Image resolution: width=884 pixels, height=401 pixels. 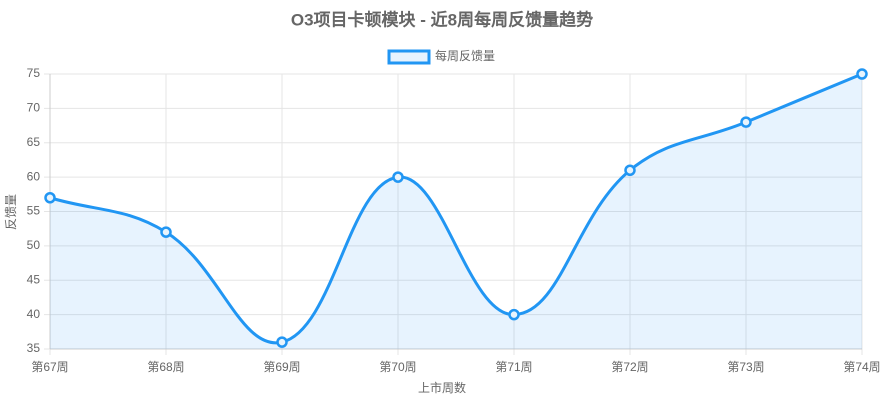 I want to click on legend-label: 每周反馈量, so click(x=465, y=55).